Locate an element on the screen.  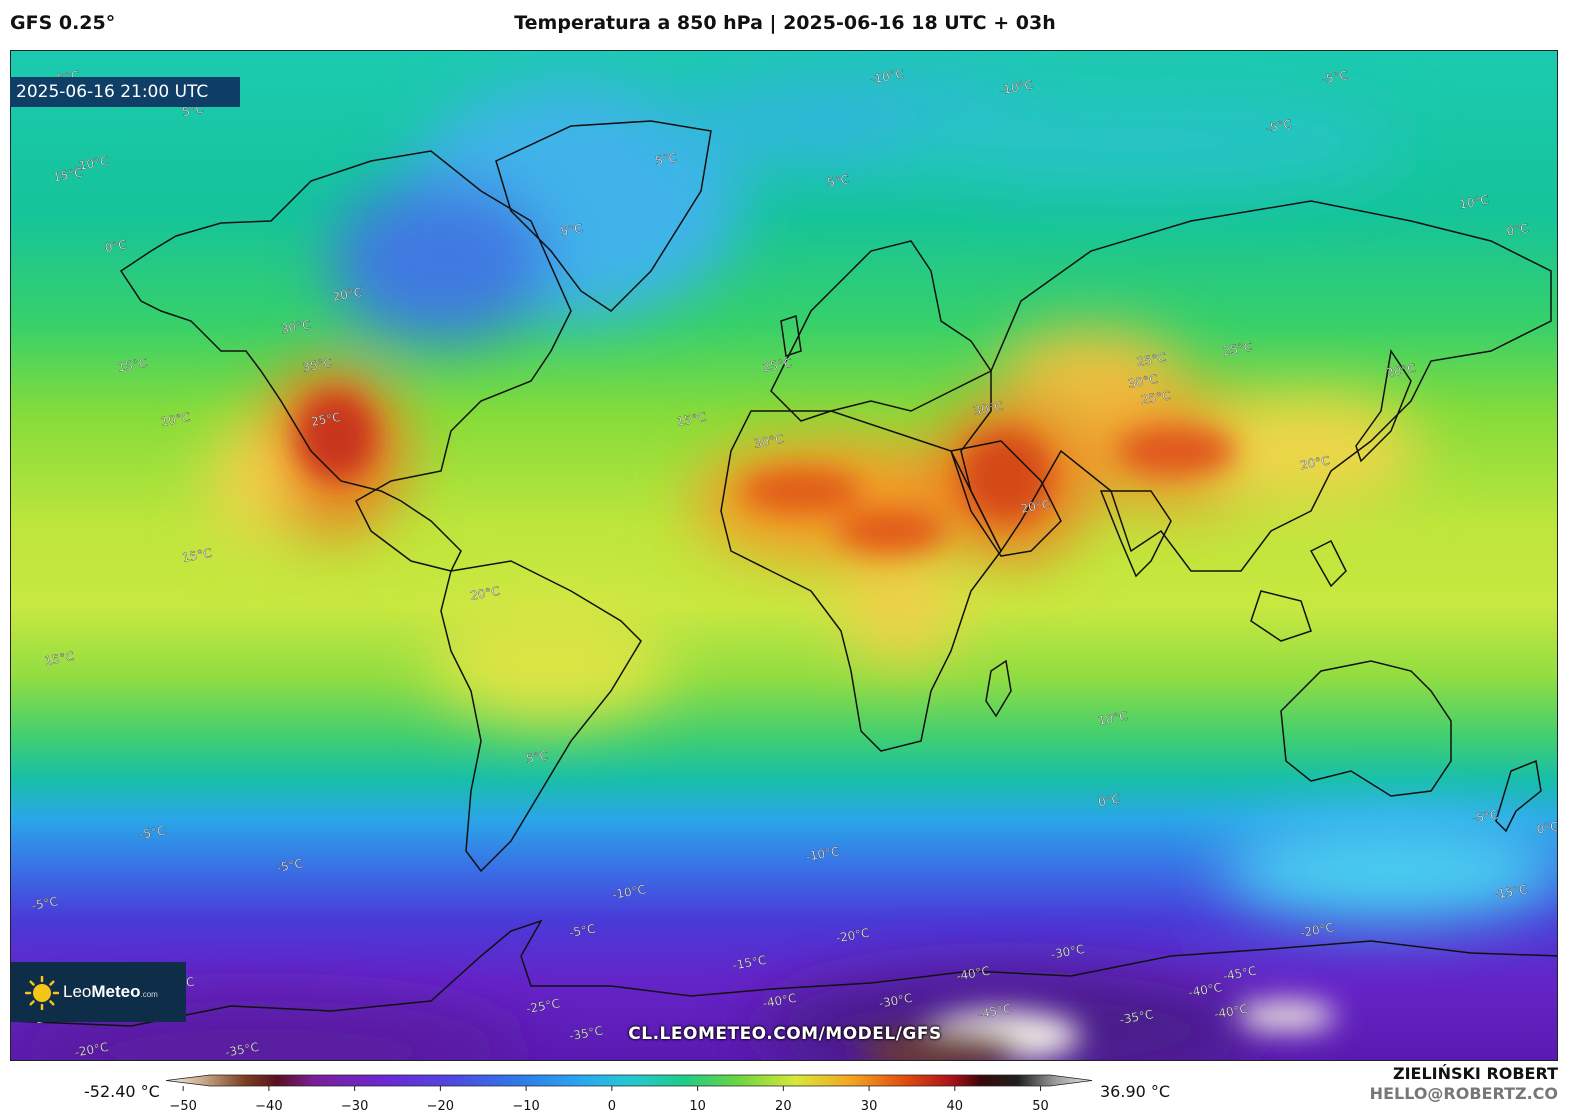
leometeo-logo: LeoMeteo.com is located at coordinates (98, 992).